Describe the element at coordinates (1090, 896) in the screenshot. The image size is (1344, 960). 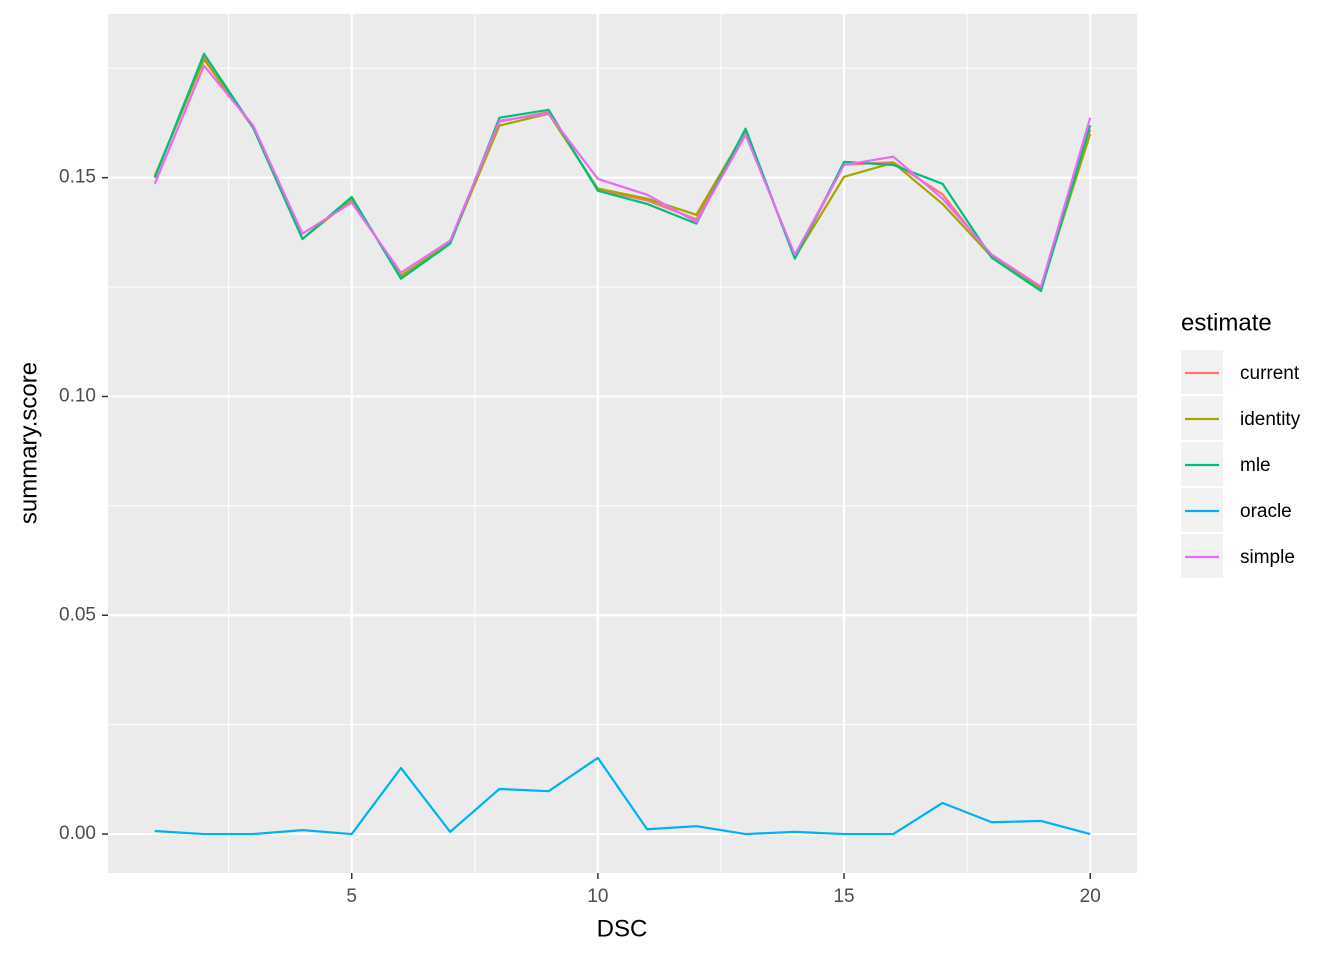
I see `x-tick-label: 20` at that location.